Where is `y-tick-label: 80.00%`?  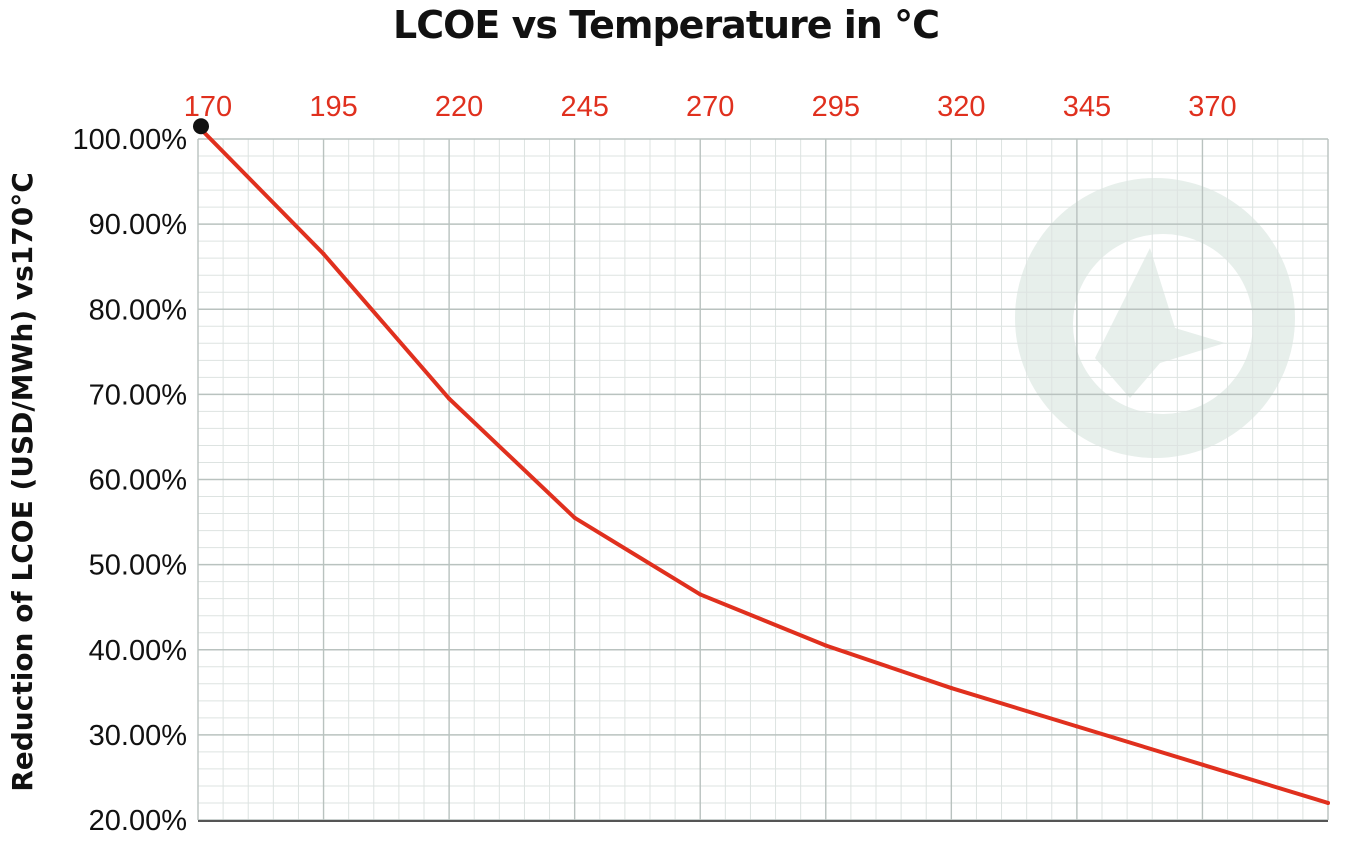 y-tick-label: 80.00% is located at coordinates (138, 310).